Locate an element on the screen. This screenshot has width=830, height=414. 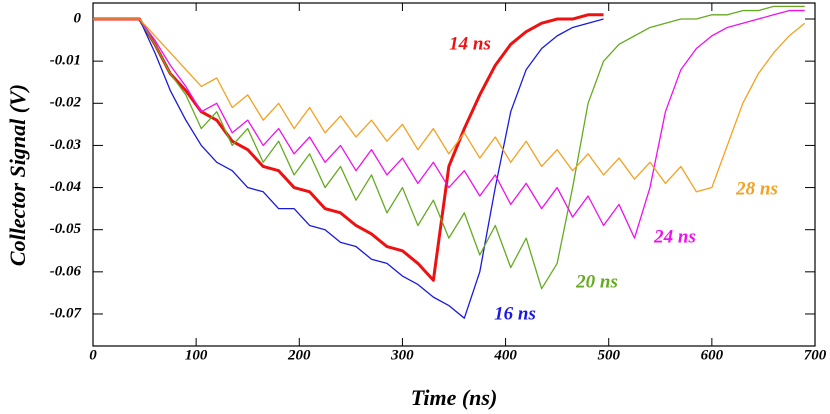
y-tick-label: -0.04 is located at coordinates (66, 187).